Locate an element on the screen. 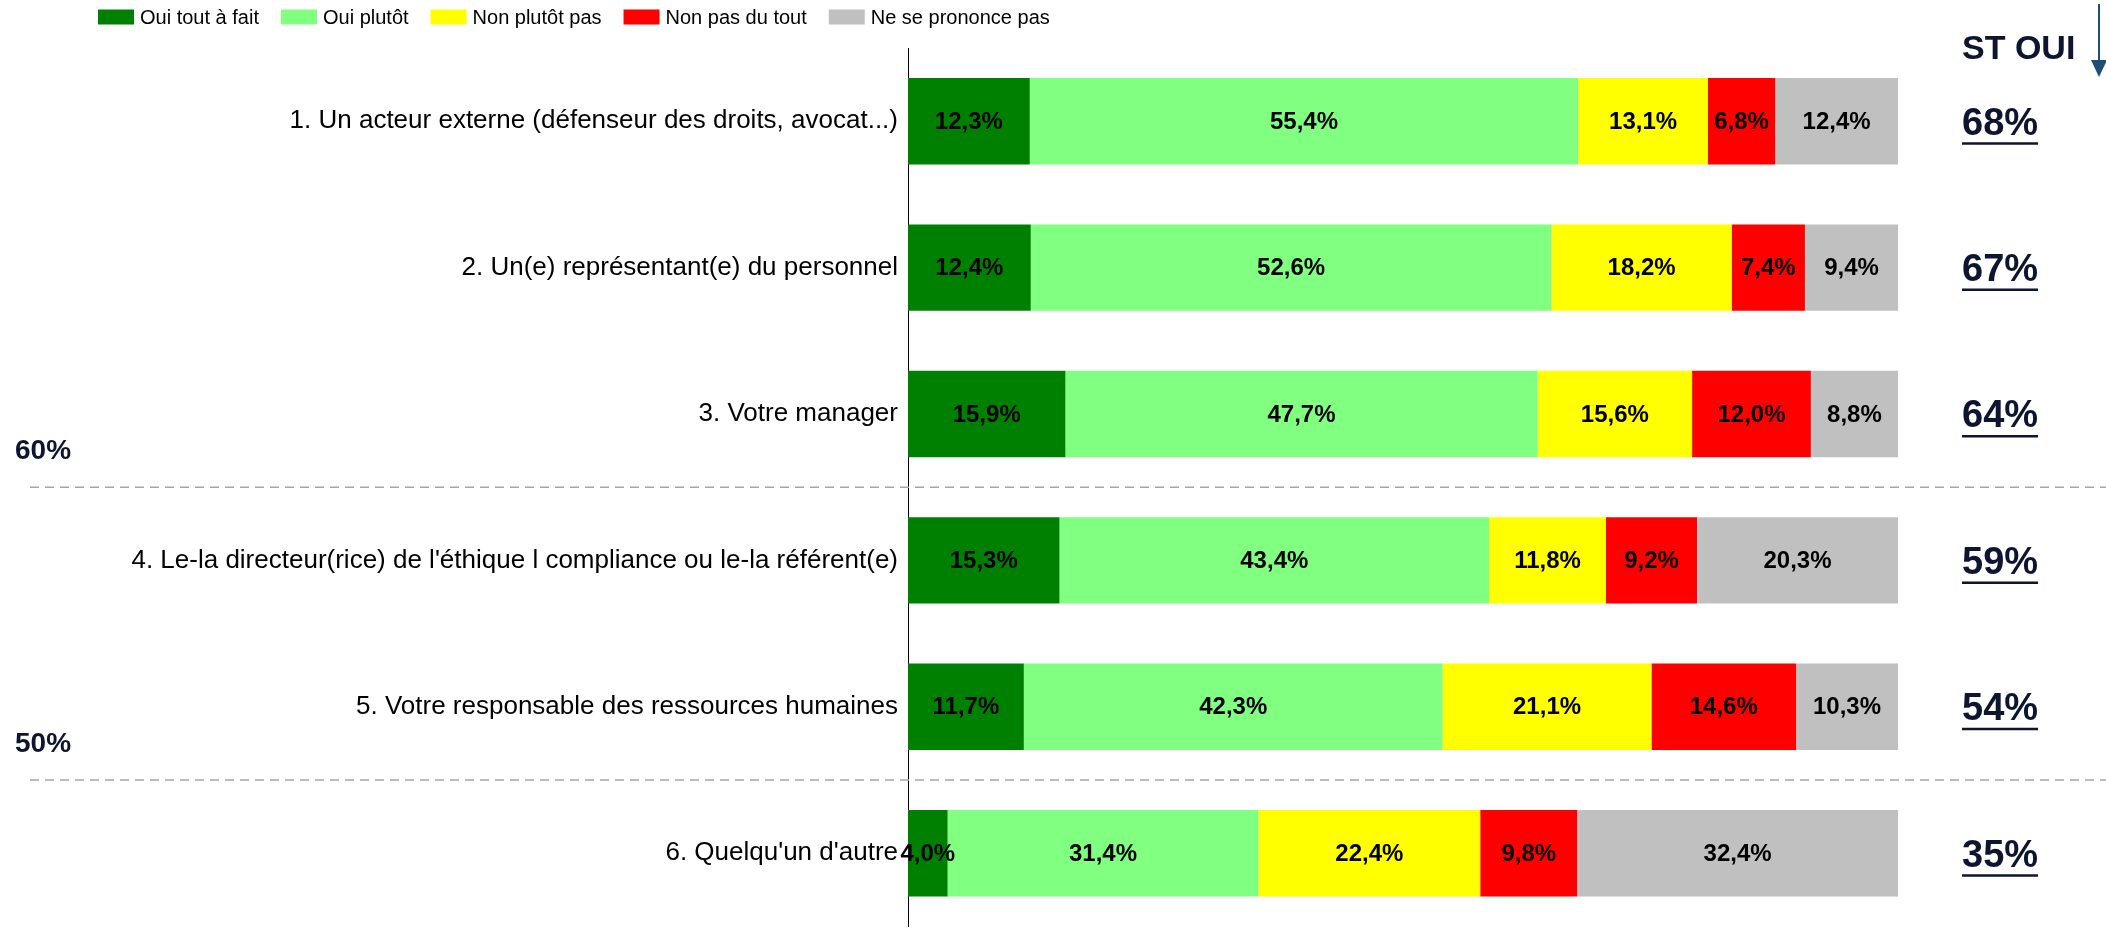 This screenshot has height=945, width=2106. data-label: 43,4% is located at coordinates (1274, 560).